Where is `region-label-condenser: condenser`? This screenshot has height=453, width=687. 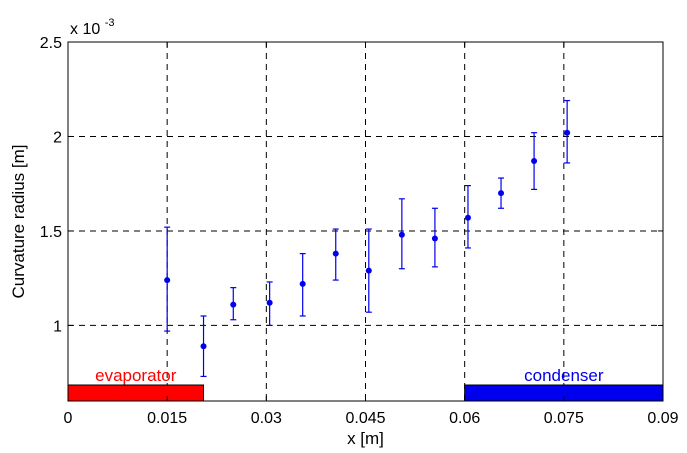
region-label-condenser: condenser is located at coordinates (564, 375).